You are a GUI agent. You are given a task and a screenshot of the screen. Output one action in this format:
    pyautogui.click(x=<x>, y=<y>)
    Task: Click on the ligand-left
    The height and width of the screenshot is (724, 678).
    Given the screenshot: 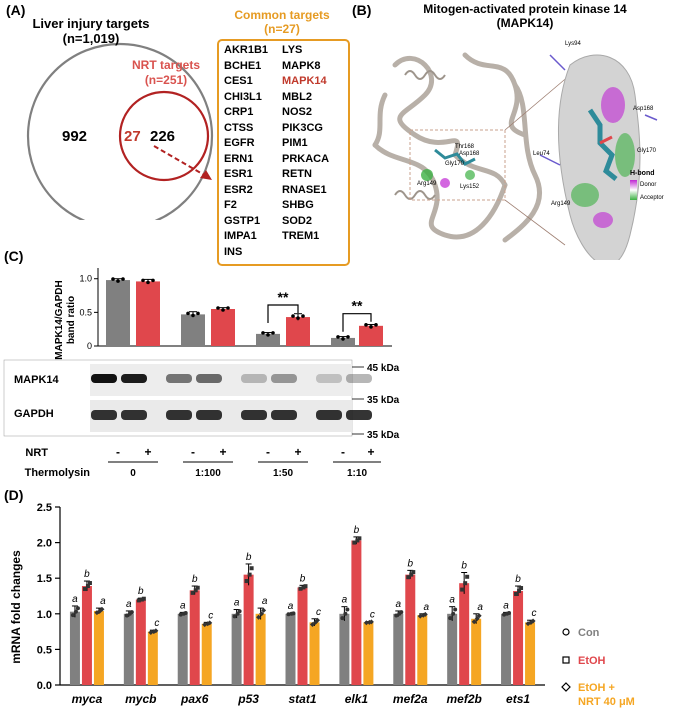 What is the action you would take?
    pyautogui.click(x=448, y=168)
    